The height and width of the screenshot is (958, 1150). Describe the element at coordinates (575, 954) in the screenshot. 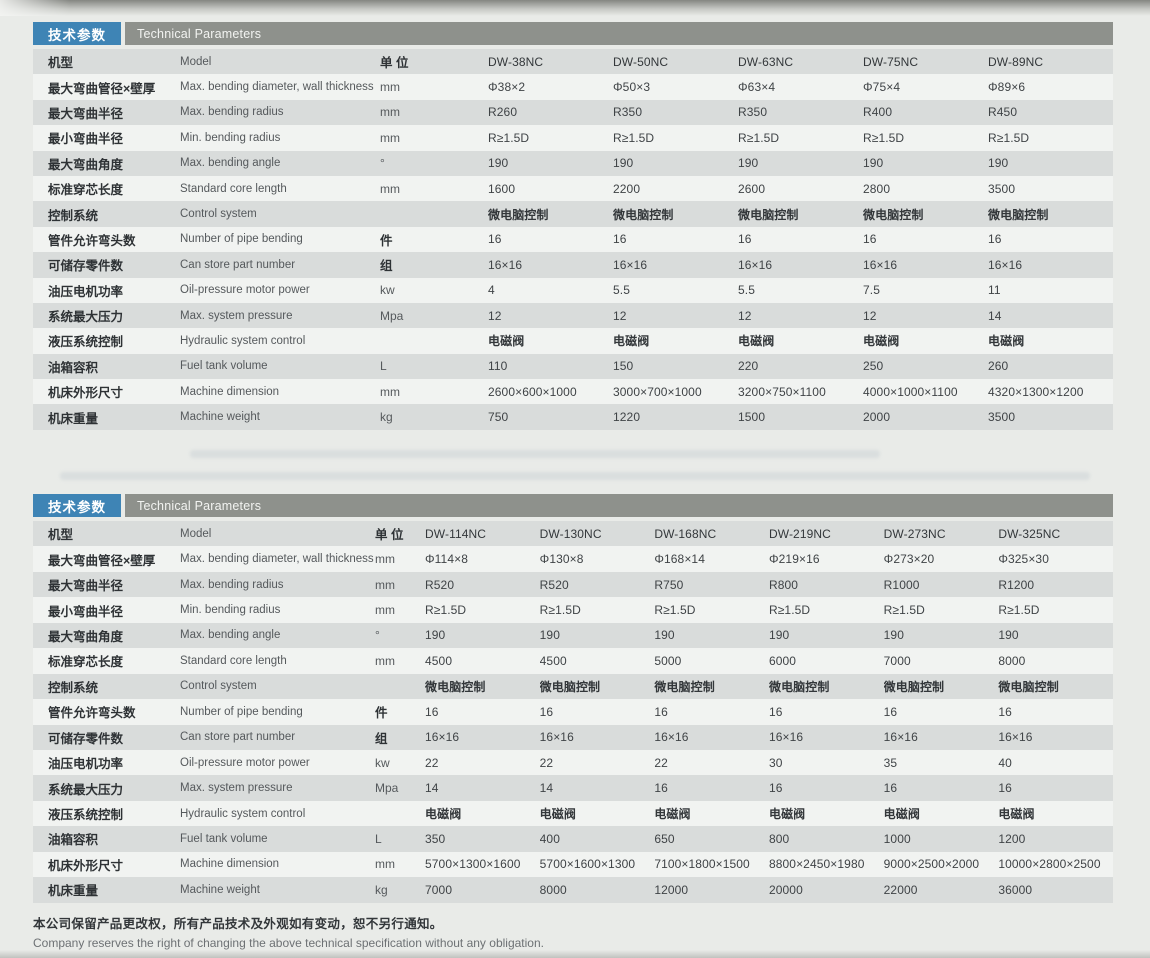

I see `scan-bottom-edge` at that location.